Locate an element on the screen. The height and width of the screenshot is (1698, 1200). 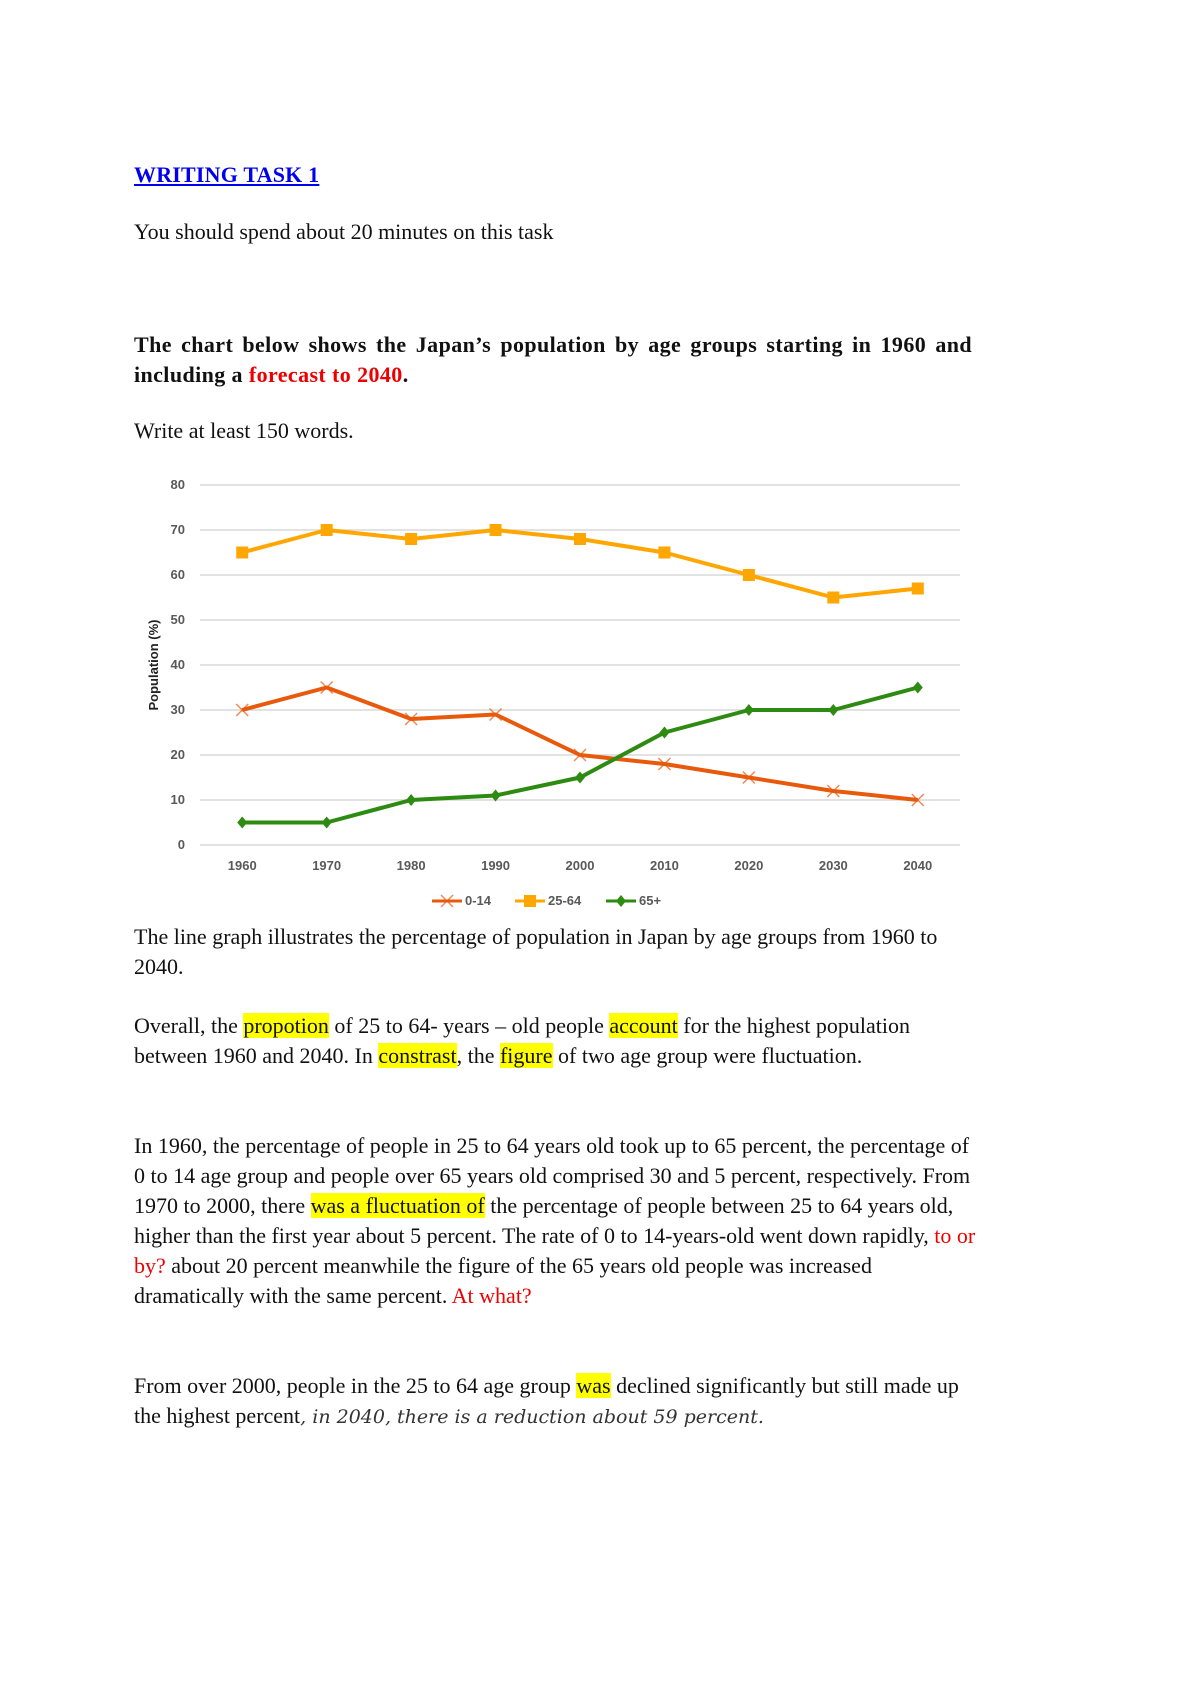
x-tick-label: 1960 is located at coordinates (242, 865).